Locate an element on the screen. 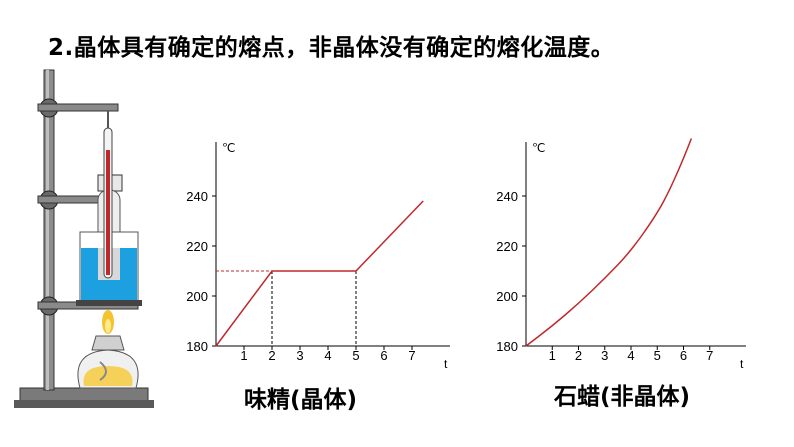 The height and width of the screenshot is (447, 794). melting-apparatus-illustration is located at coordinates (84, 238).